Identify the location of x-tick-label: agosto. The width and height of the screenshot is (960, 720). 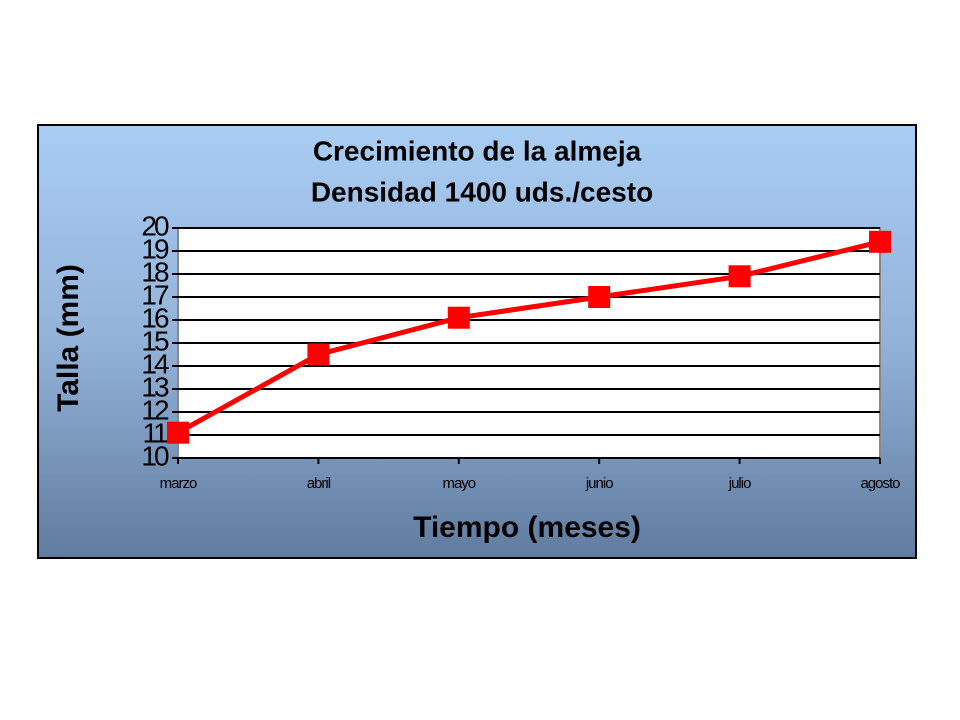
(880, 483).